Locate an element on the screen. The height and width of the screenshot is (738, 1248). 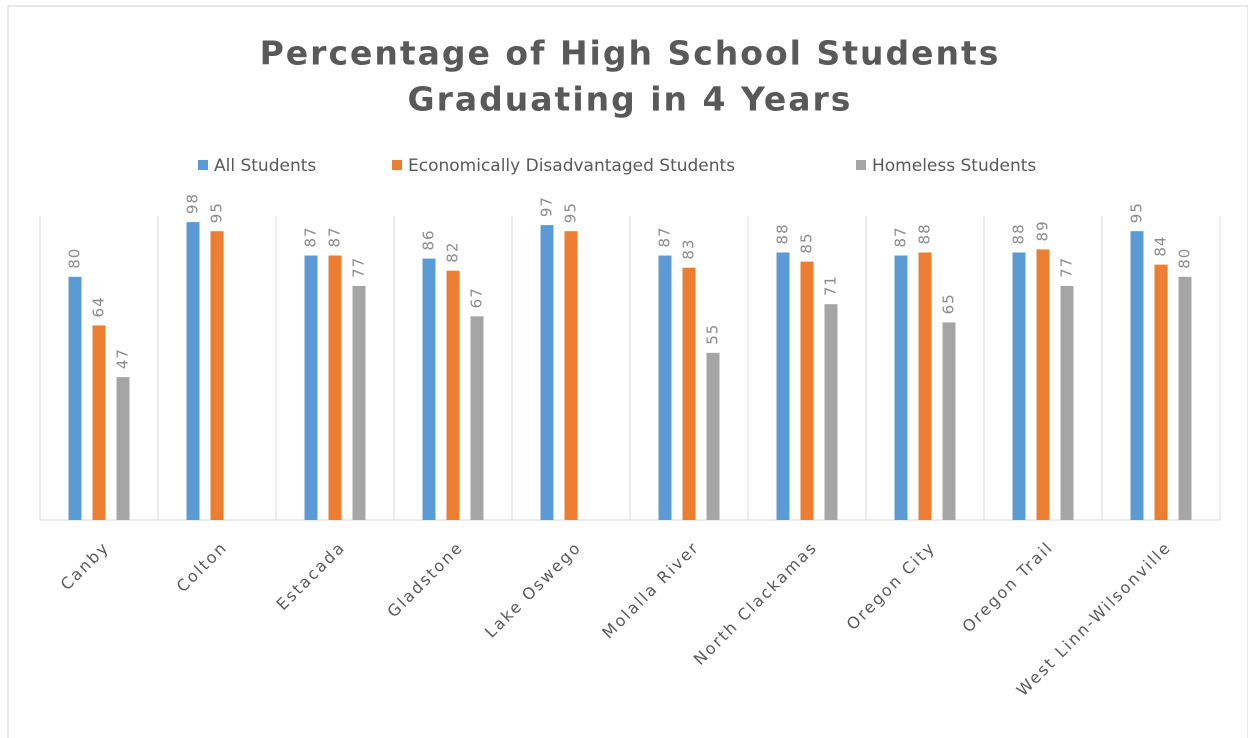
data-label: 47 is located at coordinates (123, 358).